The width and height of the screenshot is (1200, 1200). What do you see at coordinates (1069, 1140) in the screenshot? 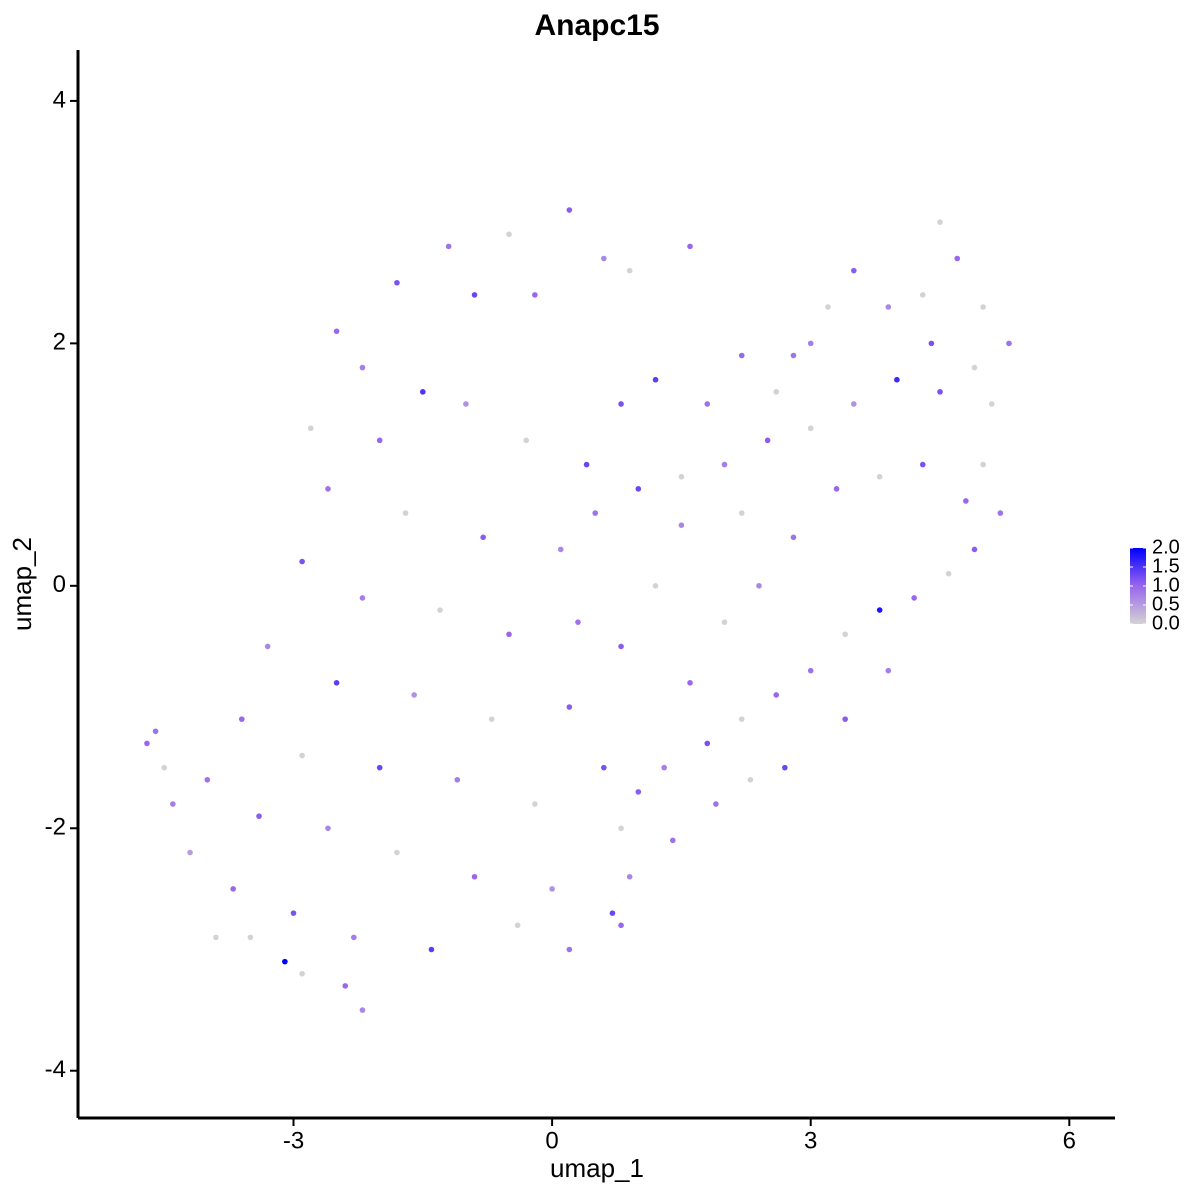
I see `x-tick-label: 6` at bounding box center [1069, 1140].